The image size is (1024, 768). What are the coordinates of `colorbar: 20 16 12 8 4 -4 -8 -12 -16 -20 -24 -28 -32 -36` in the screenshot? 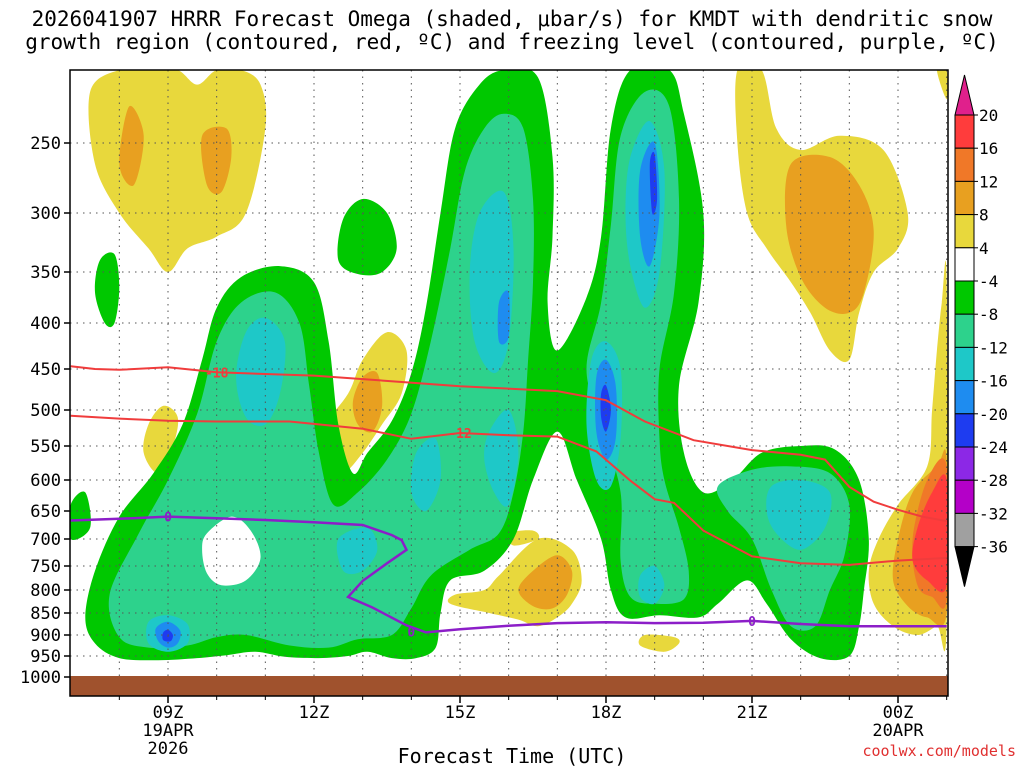 It's located at (981, 330).